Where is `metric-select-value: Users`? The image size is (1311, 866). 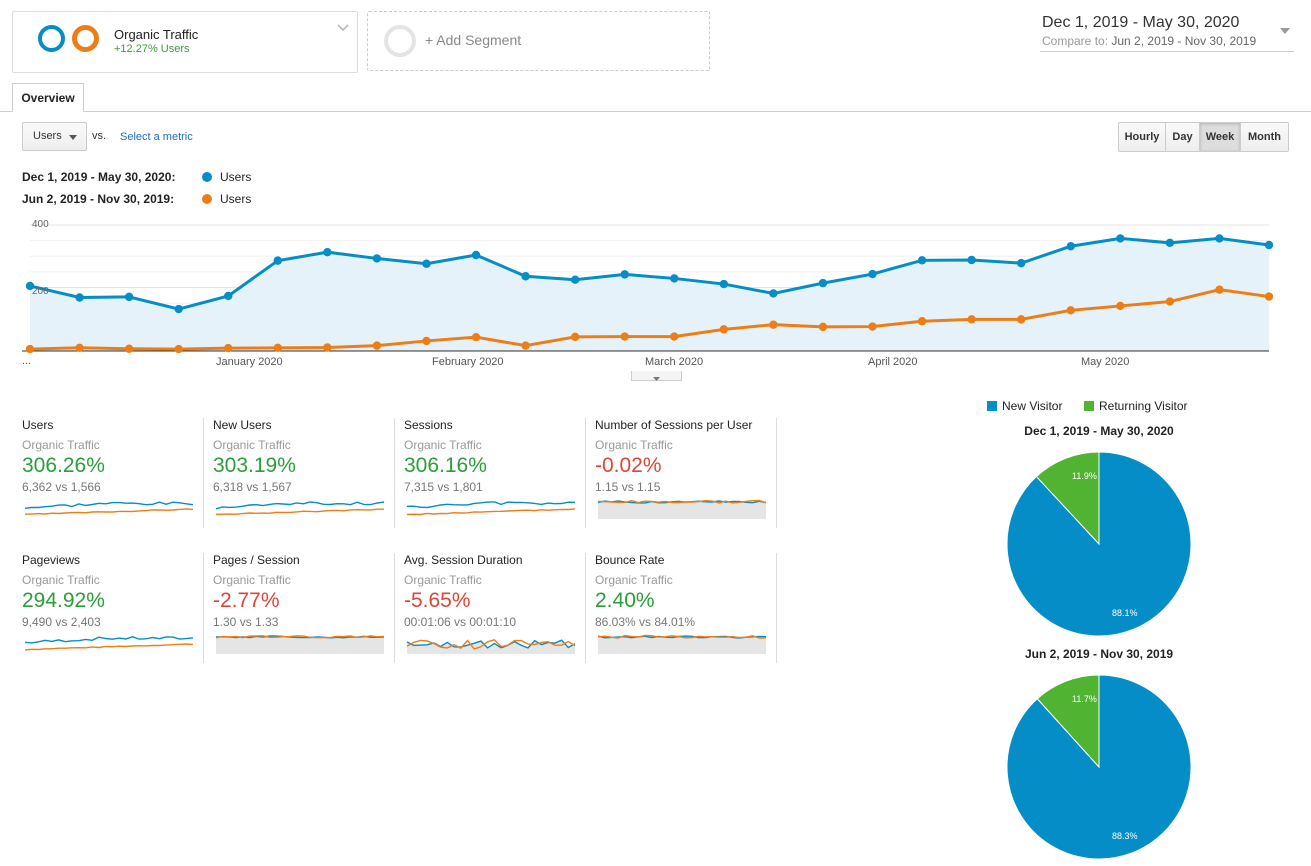
metric-select-value: Users is located at coordinates (47, 136).